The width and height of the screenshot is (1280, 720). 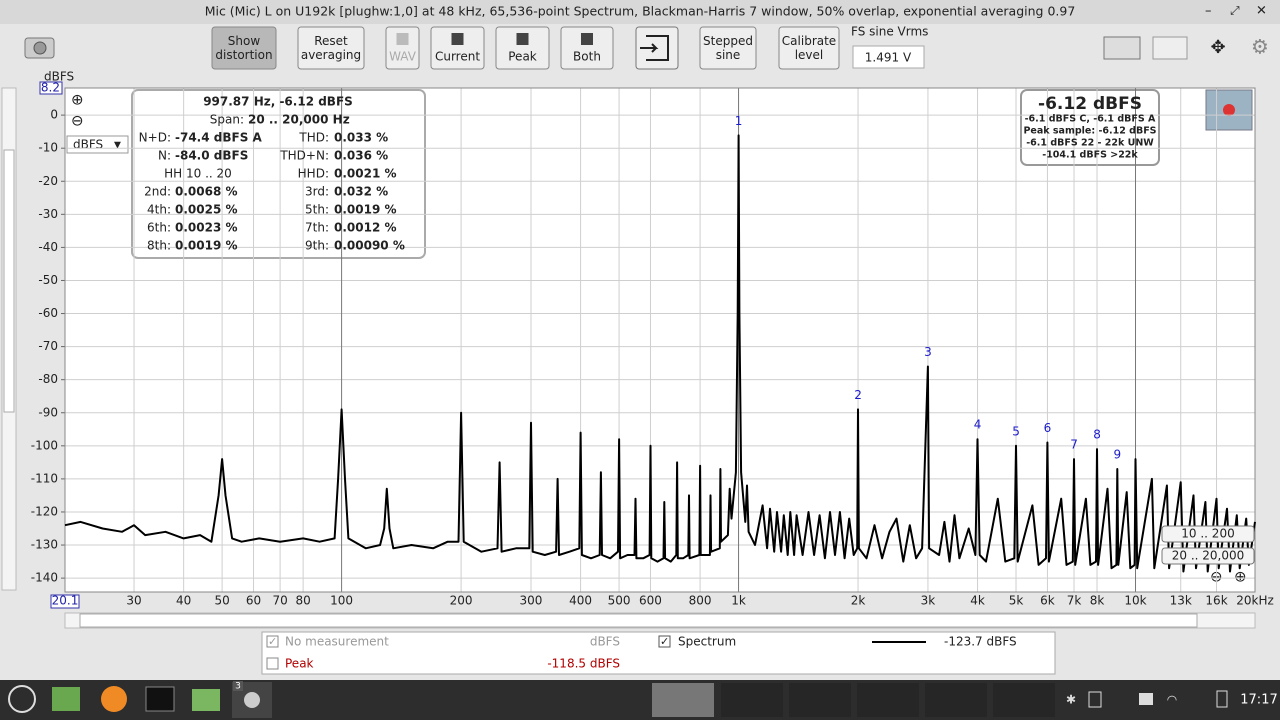 What do you see at coordinates (159, 228) in the screenshot?
I see `stats-label: 6th:` at bounding box center [159, 228].